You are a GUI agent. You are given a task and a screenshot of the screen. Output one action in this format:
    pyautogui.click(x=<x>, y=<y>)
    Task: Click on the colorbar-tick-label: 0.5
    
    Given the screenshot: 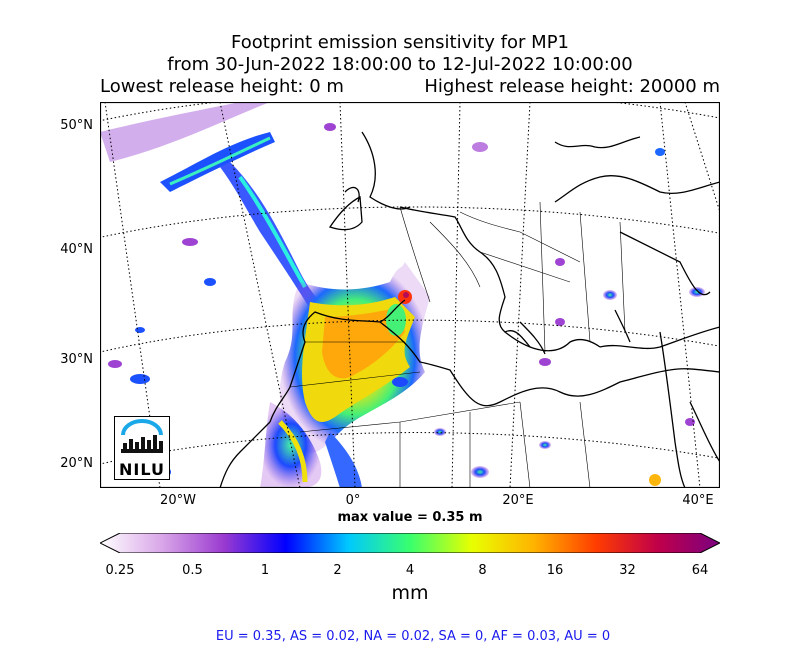 What is the action you would take?
    pyautogui.click(x=192, y=570)
    